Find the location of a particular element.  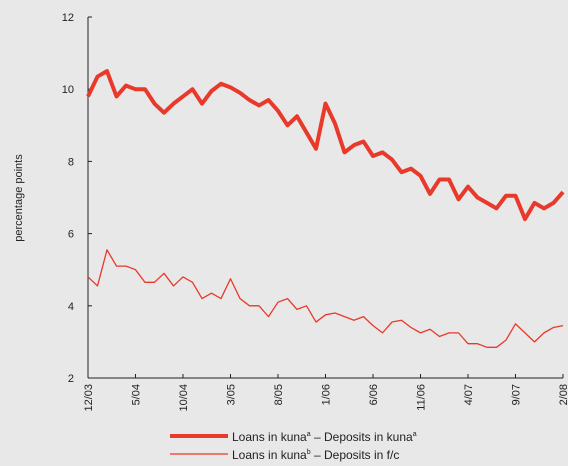

y-axis-label: percentage points is located at coordinates (19, 198).